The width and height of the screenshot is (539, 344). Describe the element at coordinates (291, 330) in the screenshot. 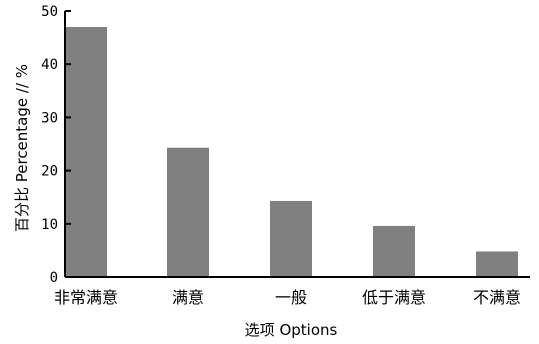

I see `x-axis-title: 选项 Options` at that location.